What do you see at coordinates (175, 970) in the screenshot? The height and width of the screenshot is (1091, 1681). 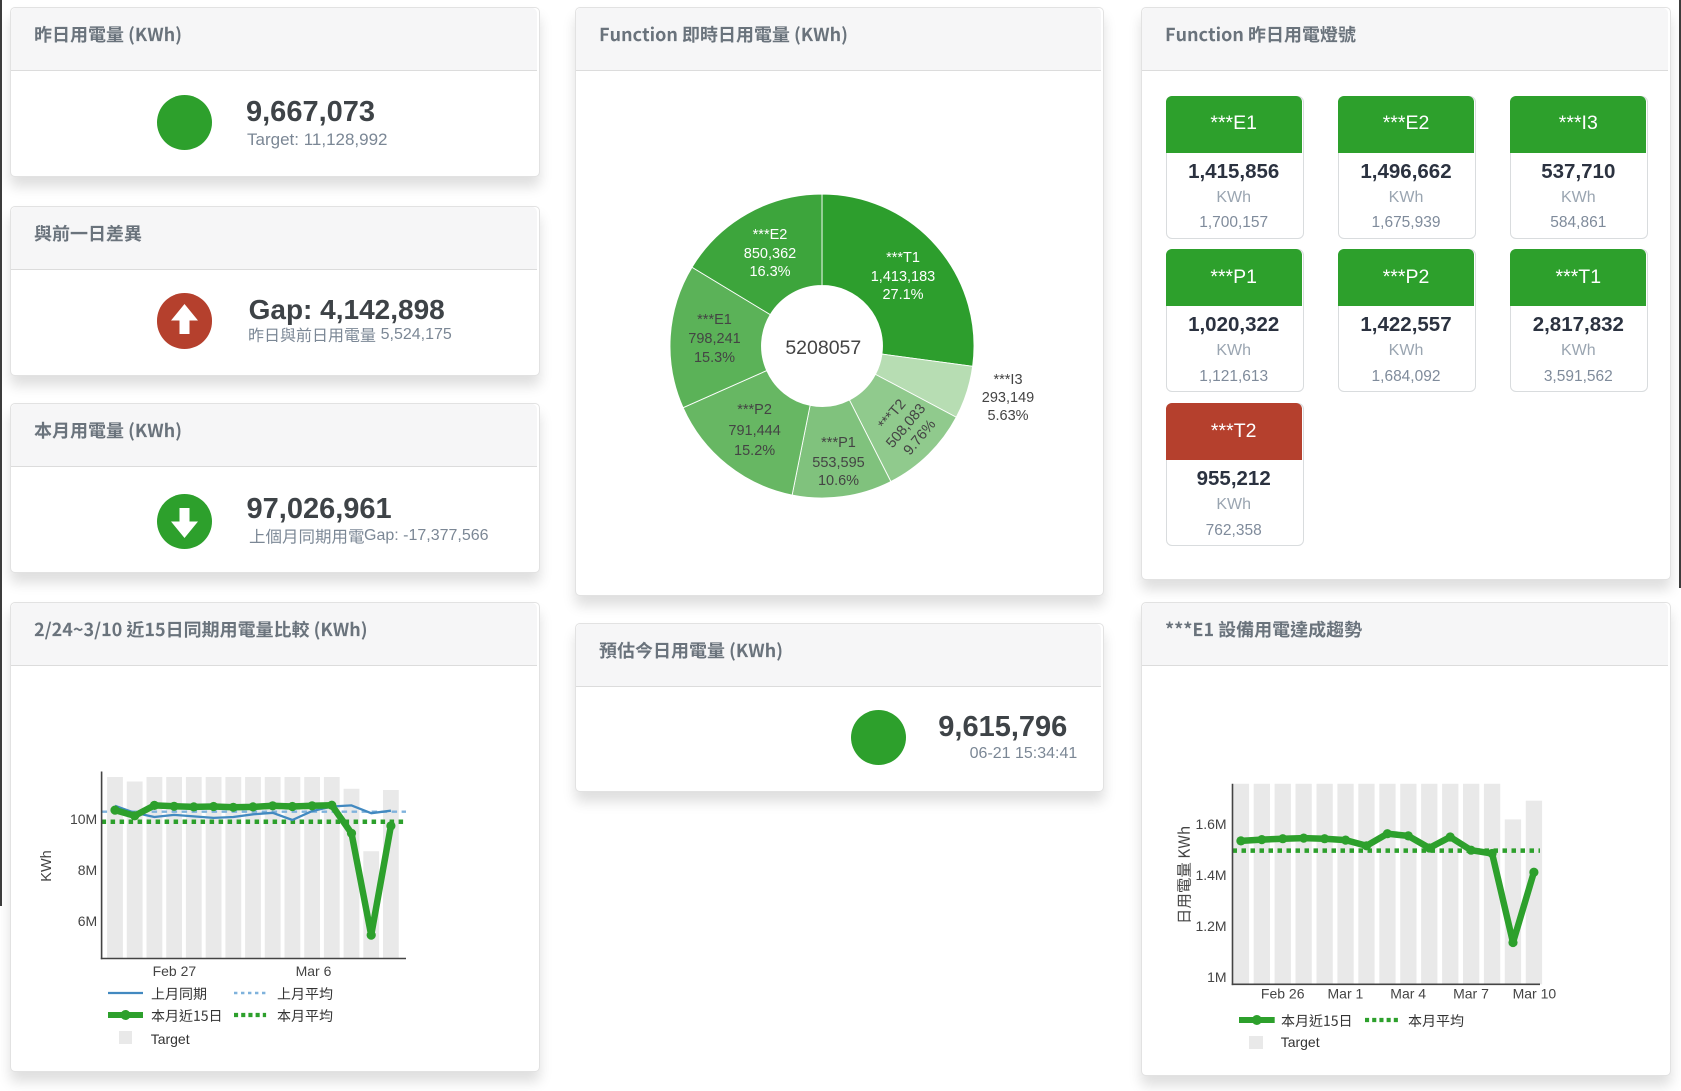 I see `svg-text: Feb 27` at bounding box center [175, 970].